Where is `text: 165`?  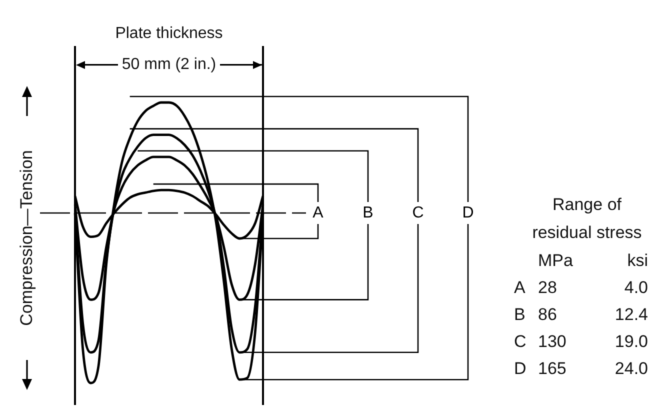 text: 165 is located at coordinates (553, 369).